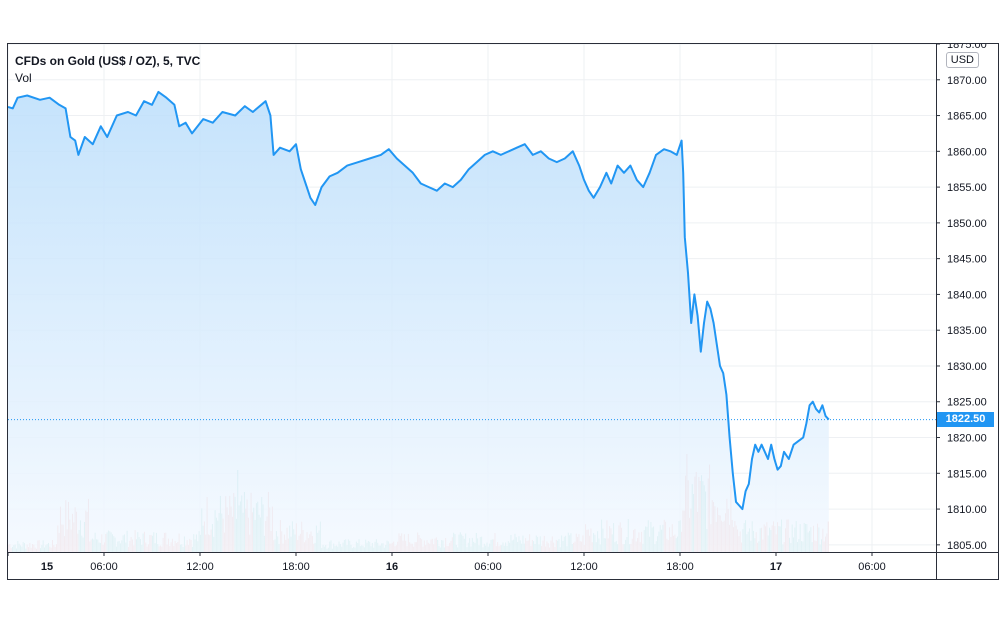  I want to click on price-tick-label: 1840.00, so click(967, 295).